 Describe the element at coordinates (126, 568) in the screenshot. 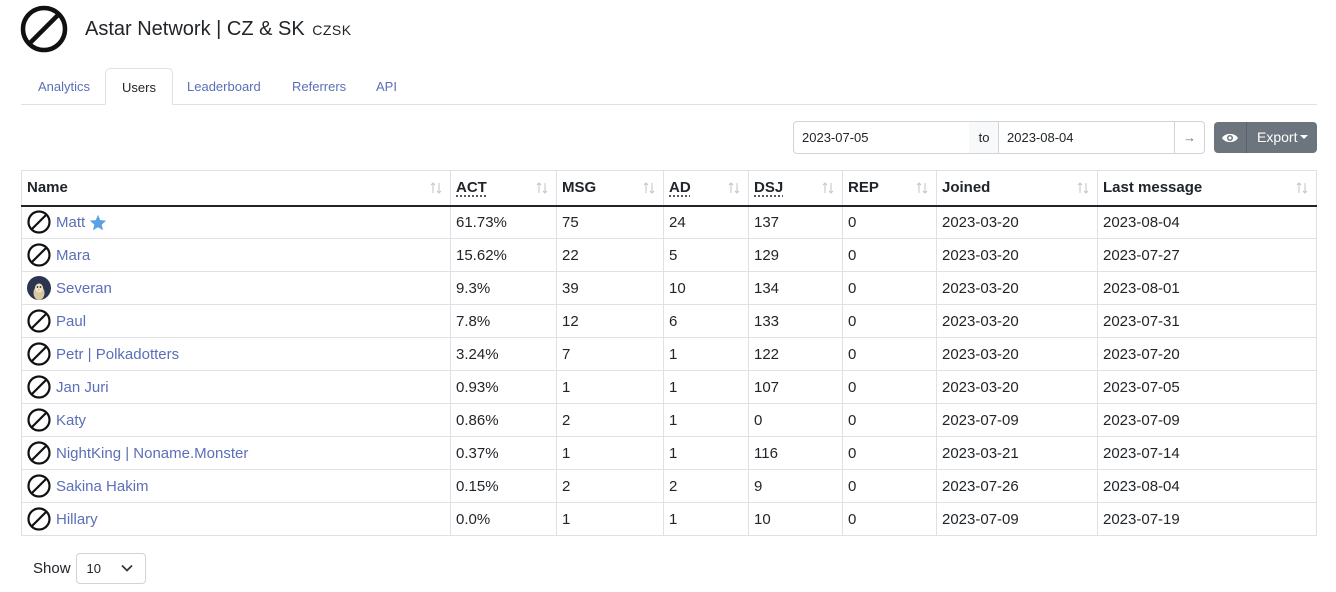

I see `chevron-down-icon` at that location.